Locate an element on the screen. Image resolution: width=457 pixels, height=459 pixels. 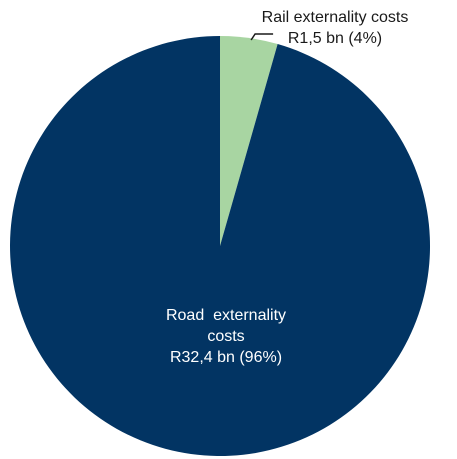
rail-label-line: R1,5 bn (4%) is located at coordinates (335, 38).